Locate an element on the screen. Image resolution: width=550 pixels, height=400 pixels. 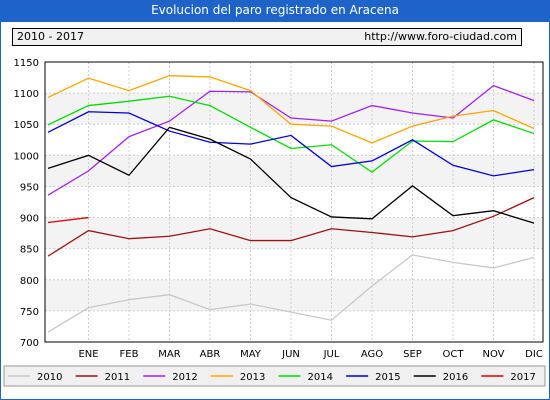
x-tick-label: JUN is located at coordinates (290, 354).